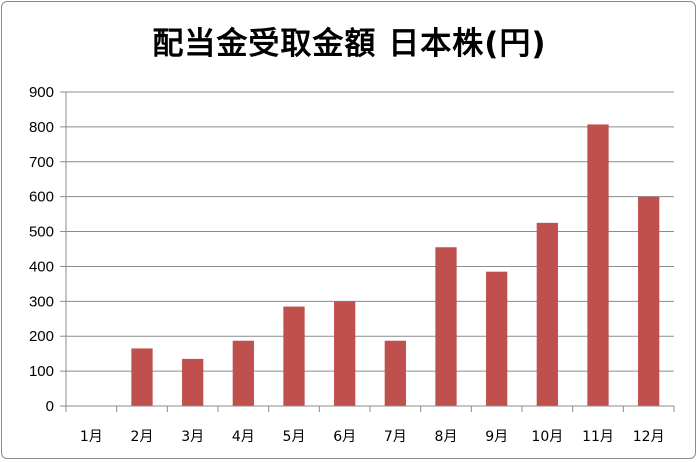 The width and height of the screenshot is (699, 462). I want to click on x-tick-label: 11月, so click(598, 437).